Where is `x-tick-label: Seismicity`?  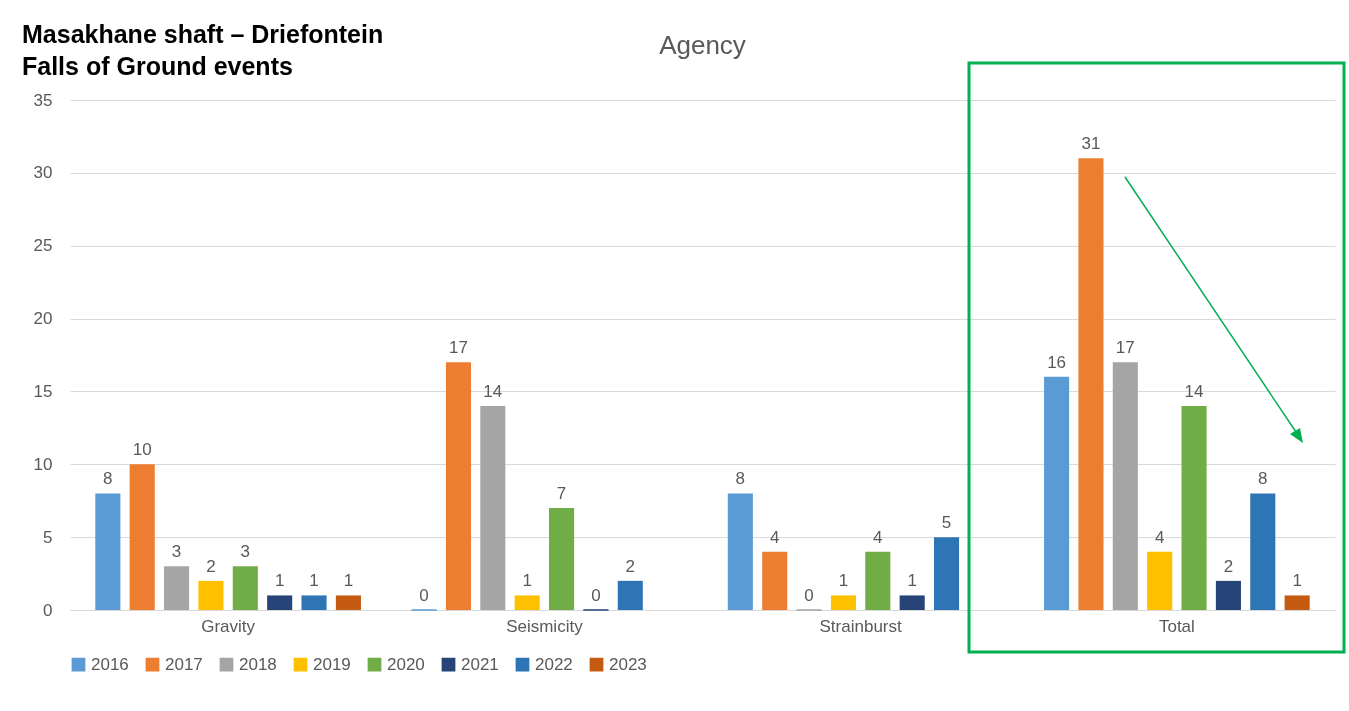
x-tick-label: Seismicity is located at coordinates (545, 626).